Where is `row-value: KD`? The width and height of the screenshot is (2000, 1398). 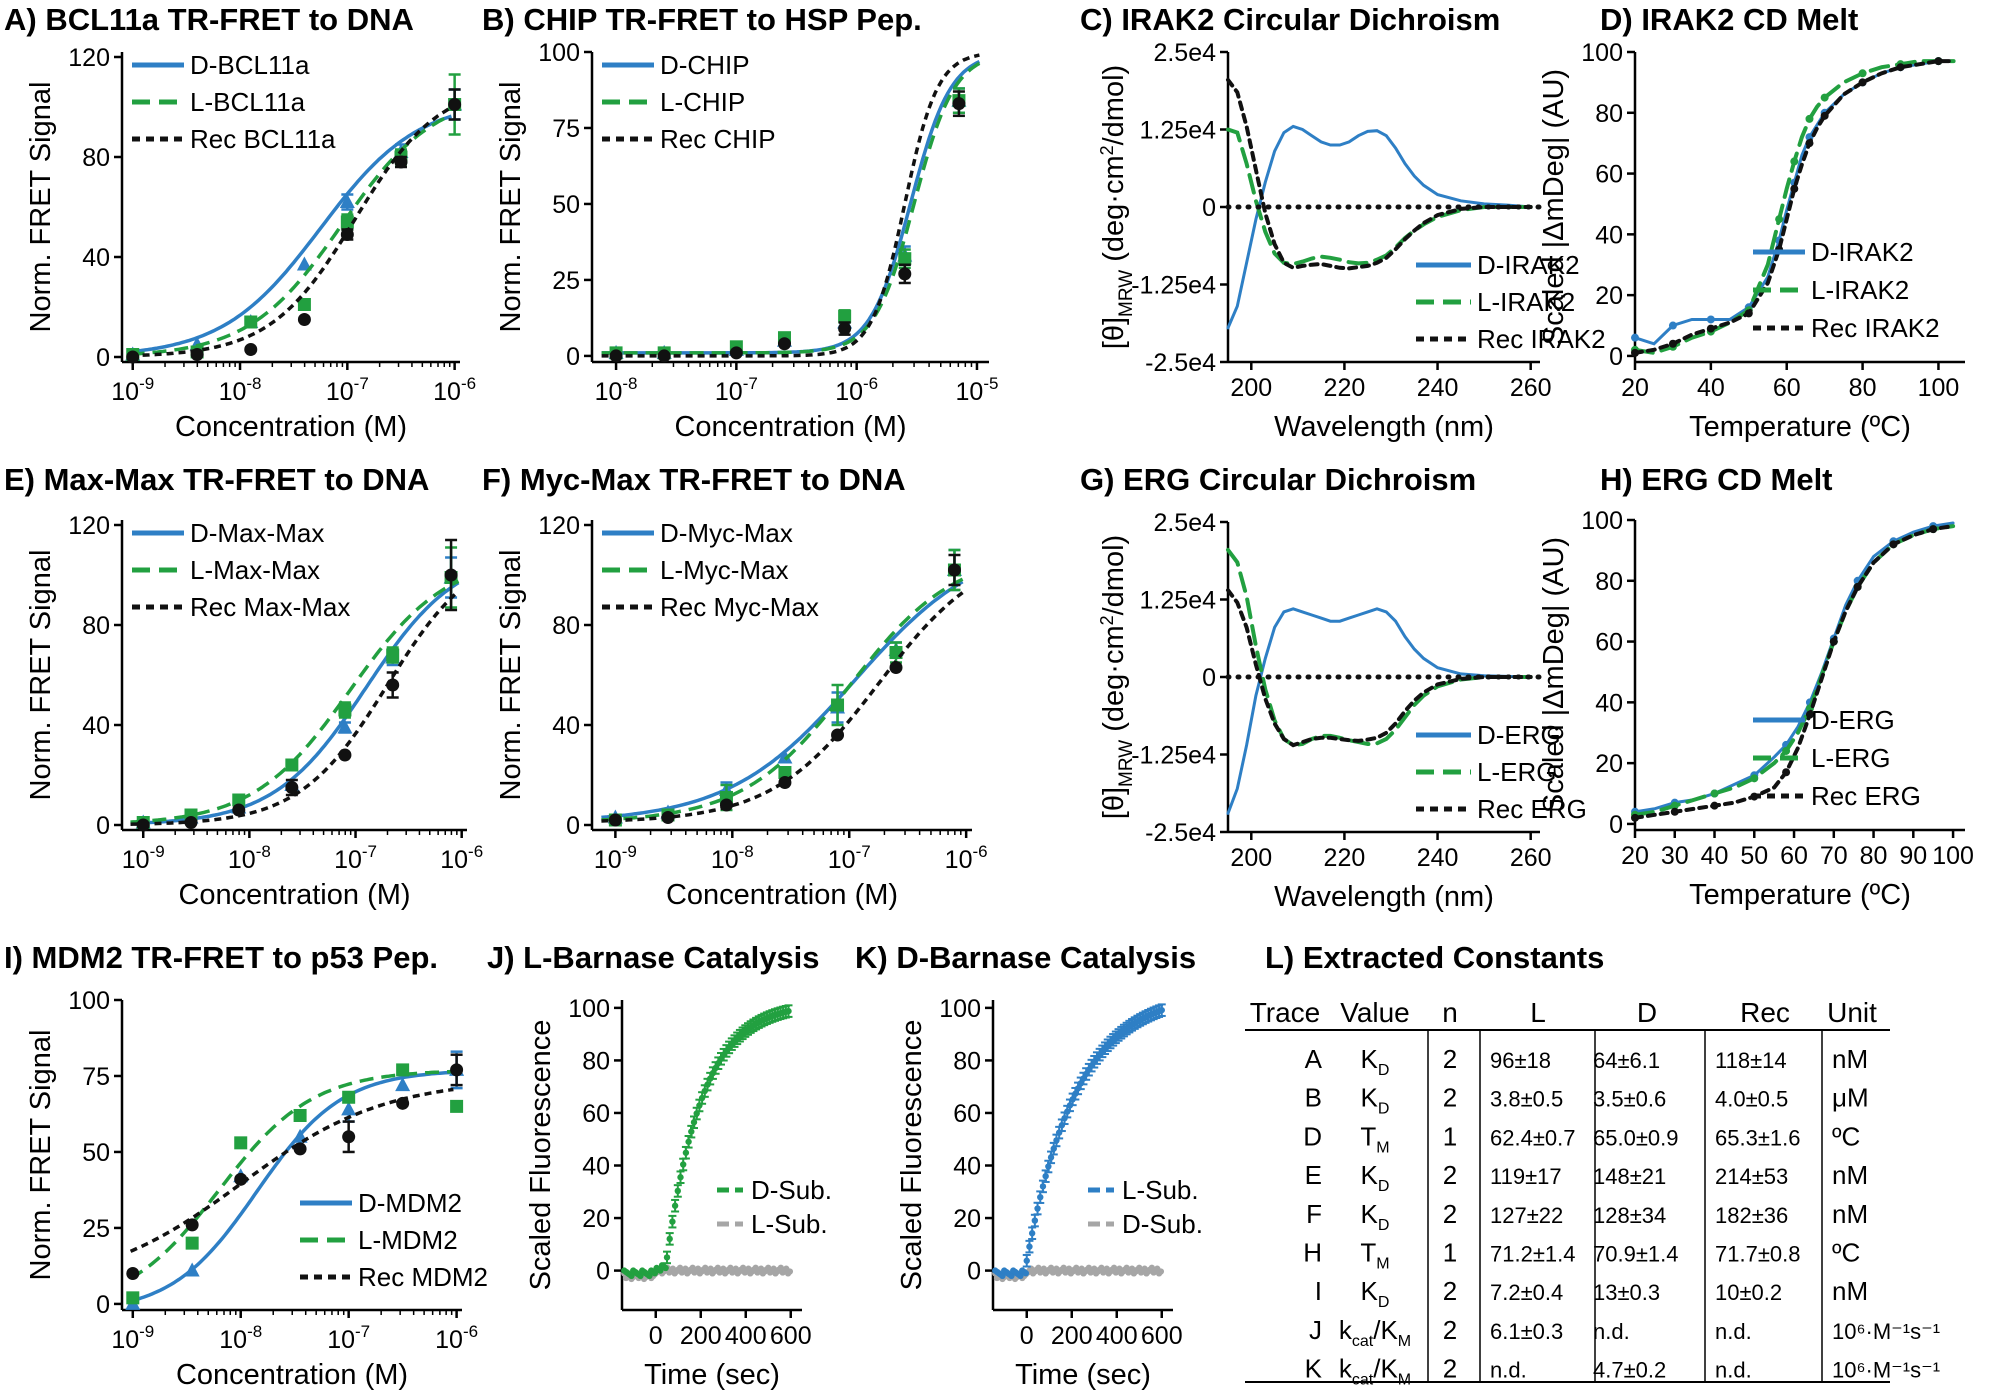 row-value: KD is located at coordinates (1375, 1061).